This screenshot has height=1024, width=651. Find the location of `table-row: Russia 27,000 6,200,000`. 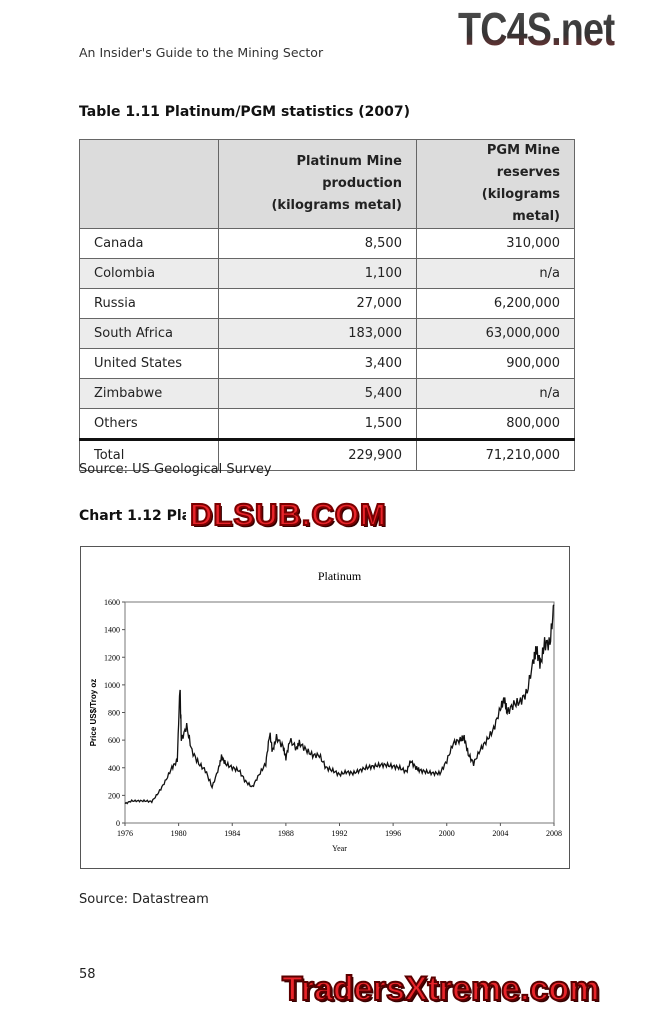

table-row: Russia 27,000 6,200,000 is located at coordinates (327, 303).